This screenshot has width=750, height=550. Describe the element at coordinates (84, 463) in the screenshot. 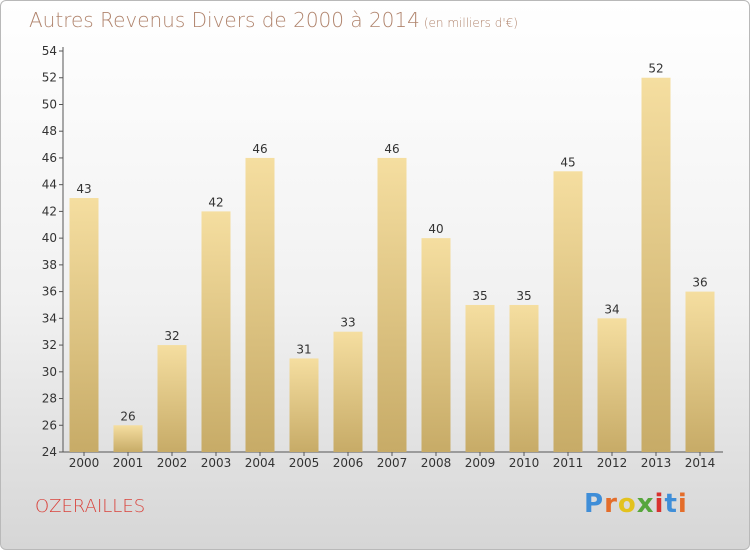

I see `x-tick-label: 2000` at that location.